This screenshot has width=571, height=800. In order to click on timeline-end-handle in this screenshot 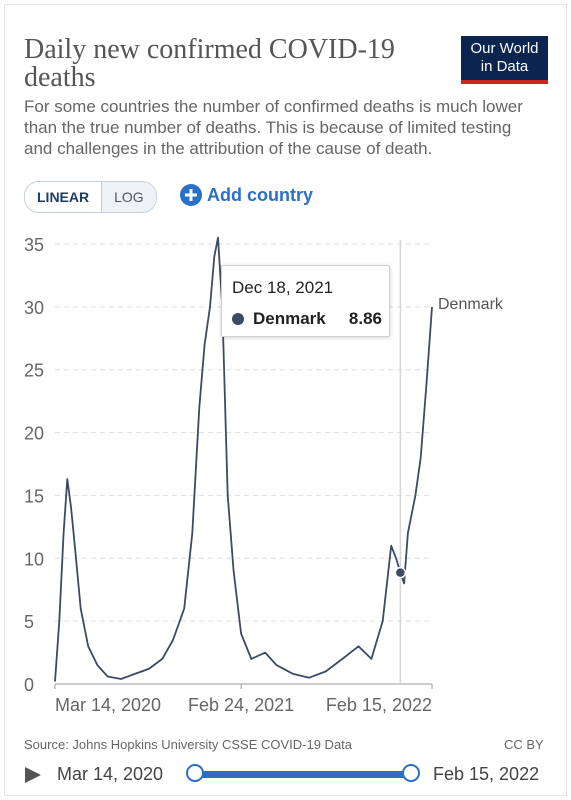, I will do `click(411, 773)`.